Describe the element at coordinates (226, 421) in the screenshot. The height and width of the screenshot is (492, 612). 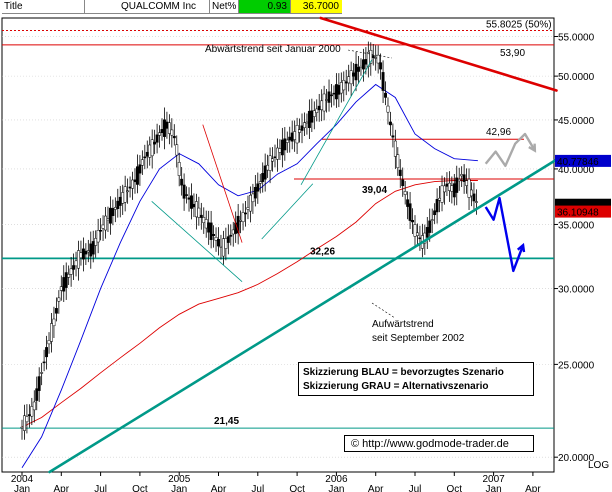
I see `level-label: 21,45` at that location.